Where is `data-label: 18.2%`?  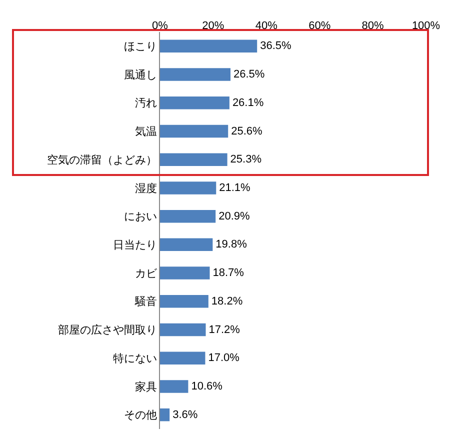
data-label: 18.2% is located at coordinates (227, 301).